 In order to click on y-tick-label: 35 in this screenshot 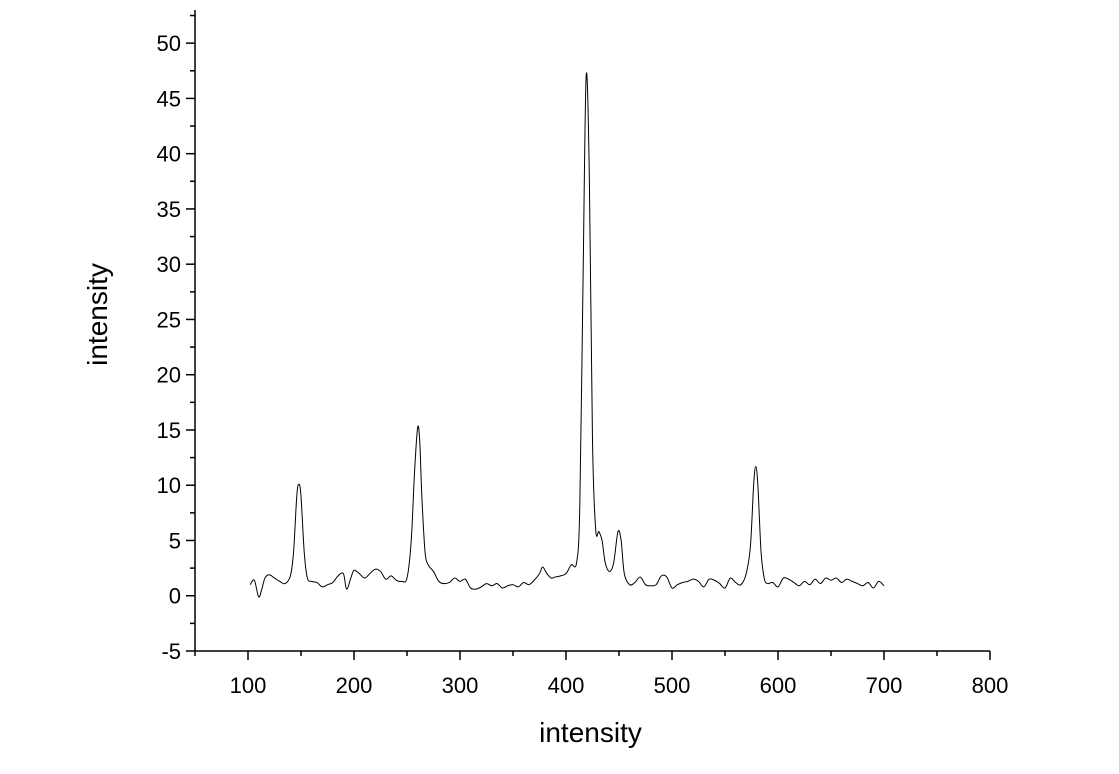, I will do `click(169, 209)`.